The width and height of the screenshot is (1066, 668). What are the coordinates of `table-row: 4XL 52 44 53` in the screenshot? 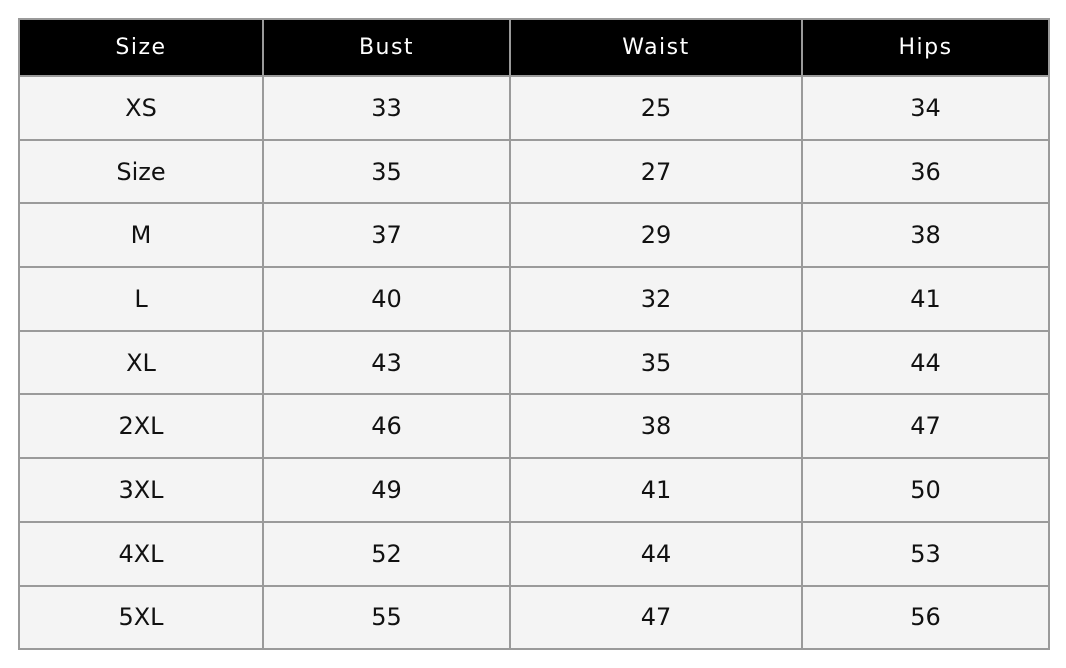 It's located at (534, 553).